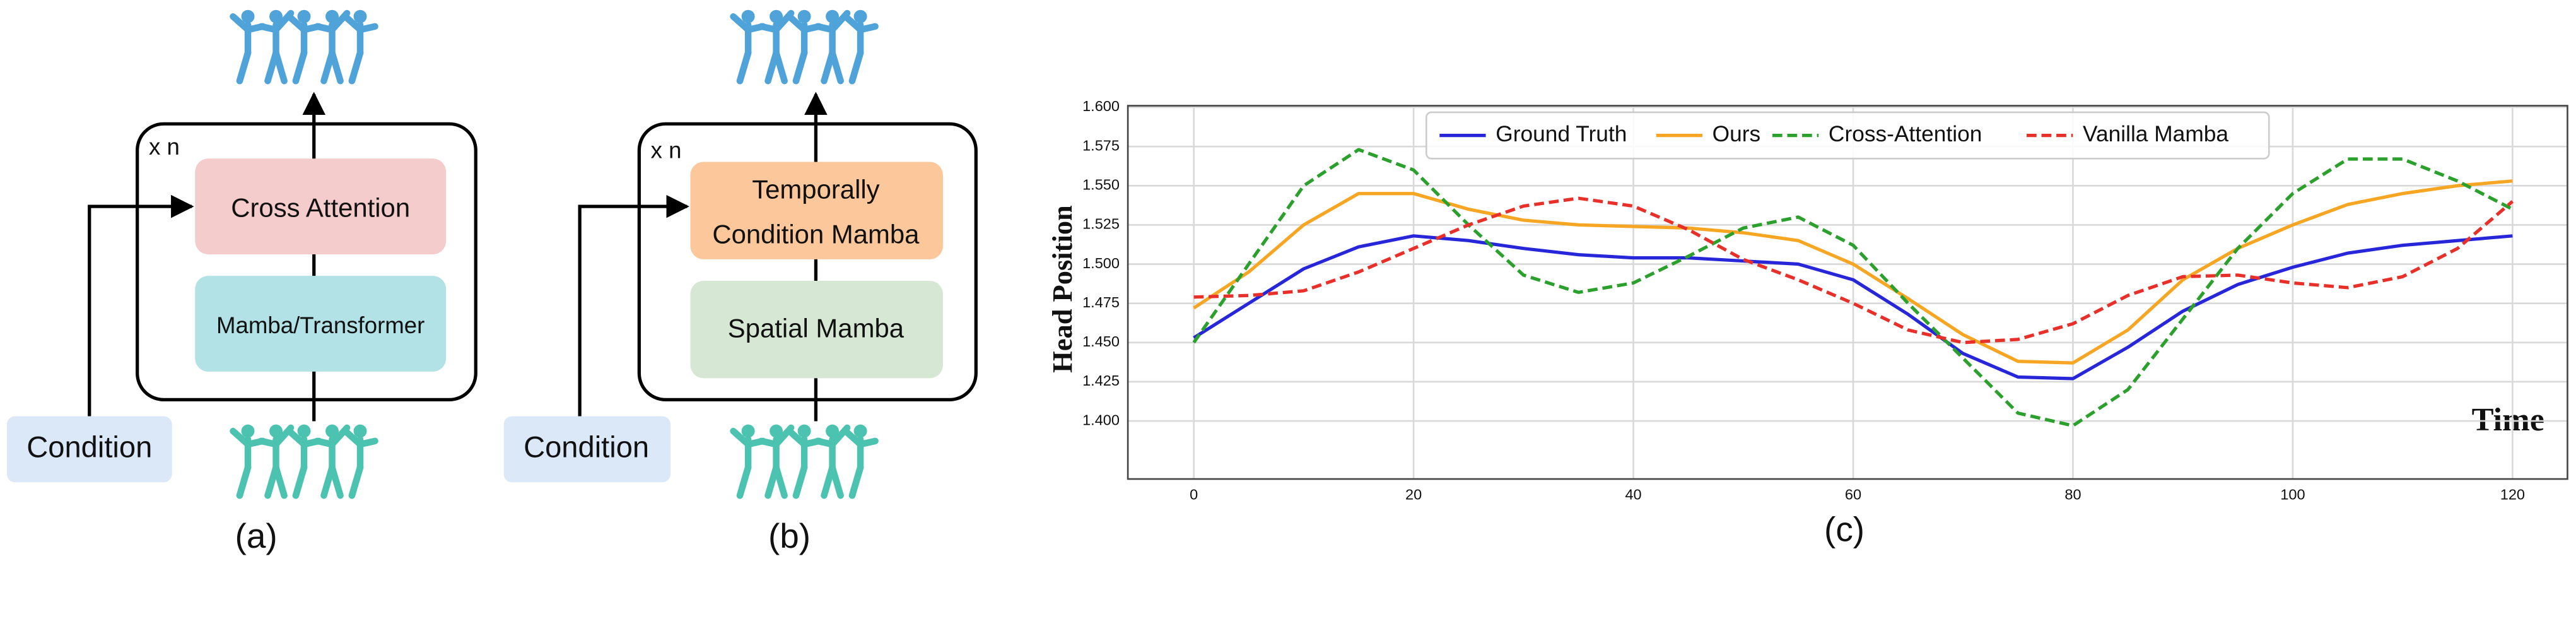 The width and height of the screenshot is (2576, 626). Describe the element at coordinates (1194, 494) in the screenshot. I see `x-tick-label: 0` at that location.